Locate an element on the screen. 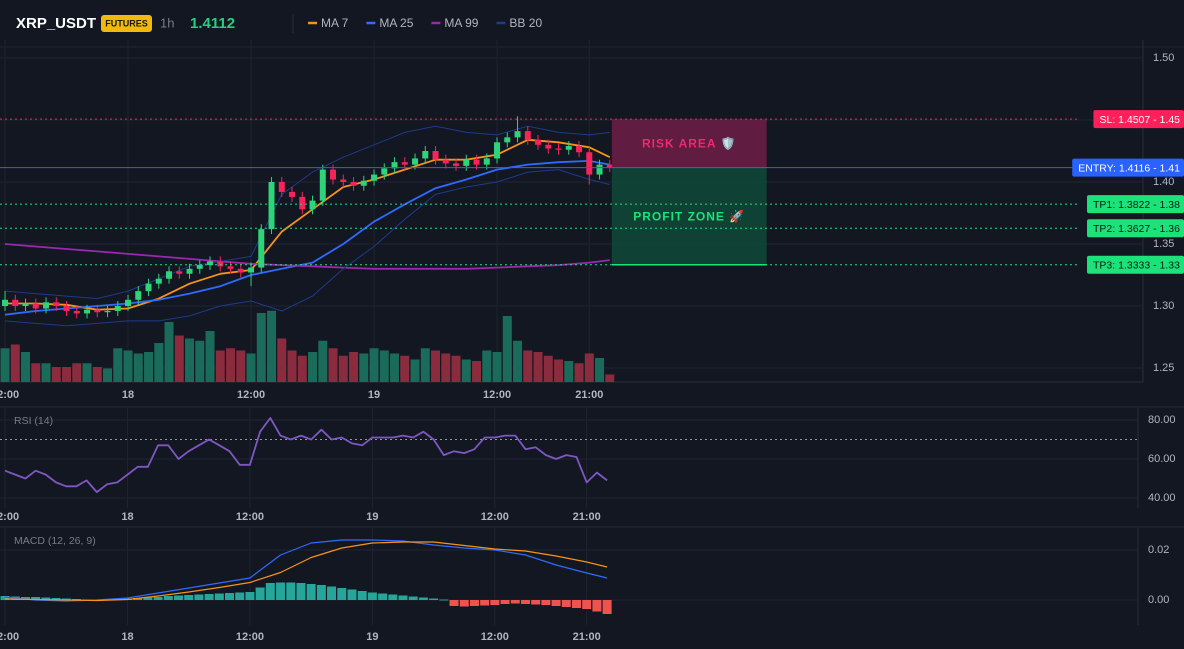  y-tick-label: 1.25 is located at coordinates (1163, 368).